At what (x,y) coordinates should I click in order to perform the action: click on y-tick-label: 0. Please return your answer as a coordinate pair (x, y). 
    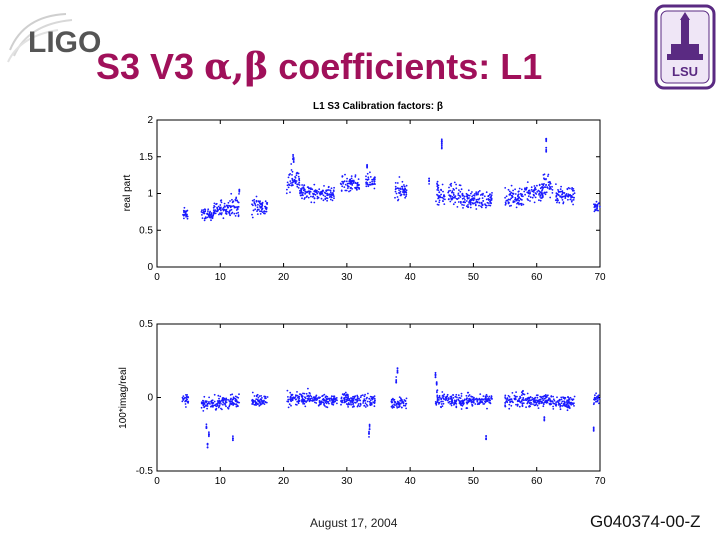
    Looking at the image, I should click on (150, 267).